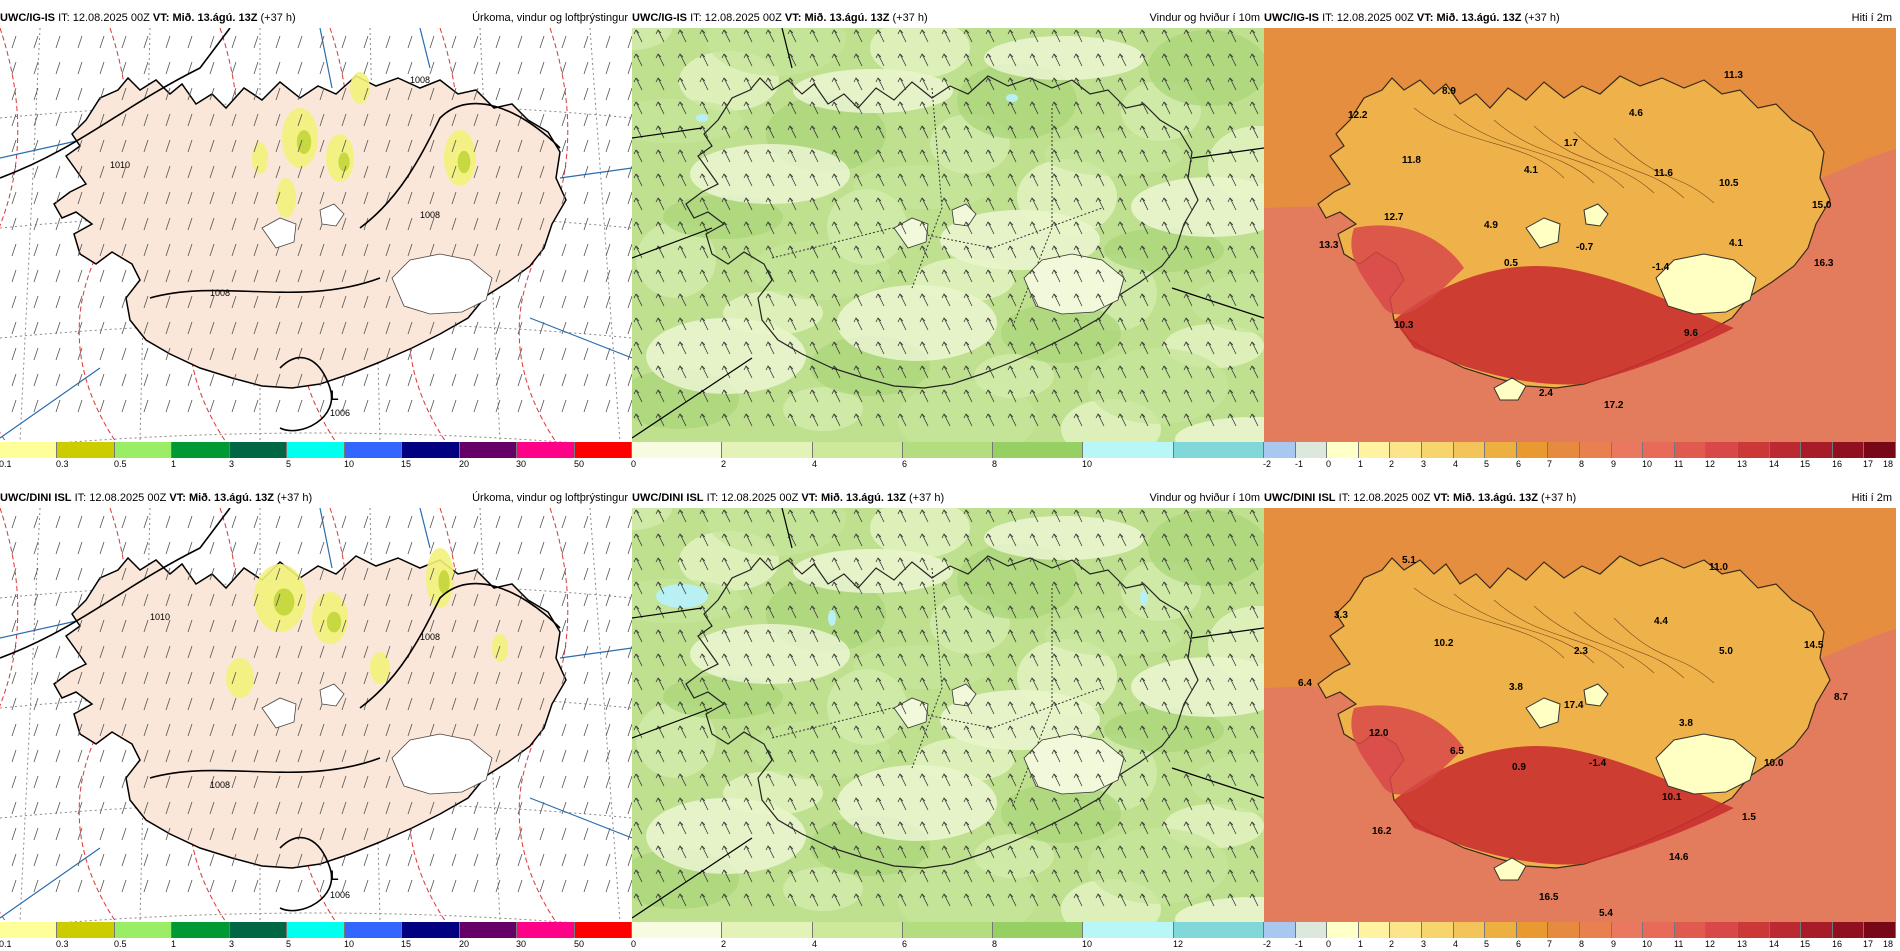 This screenshot has width=1900, height=951. What do you see at coordinates (30, 715) in the screenshot?
I see `meridian-line` at bounding box center [30, 715].